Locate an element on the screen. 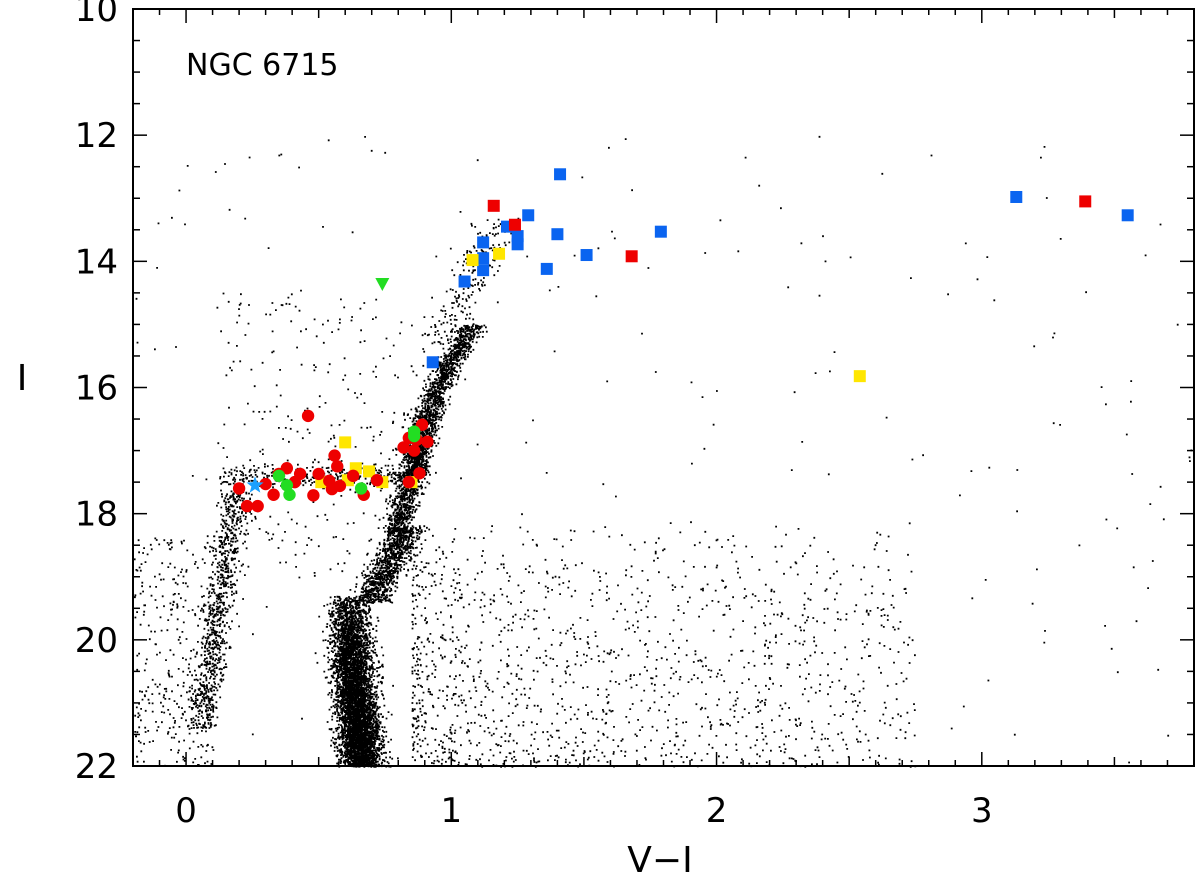  x-tick-label: 2 is located at coordinates (717, 811).